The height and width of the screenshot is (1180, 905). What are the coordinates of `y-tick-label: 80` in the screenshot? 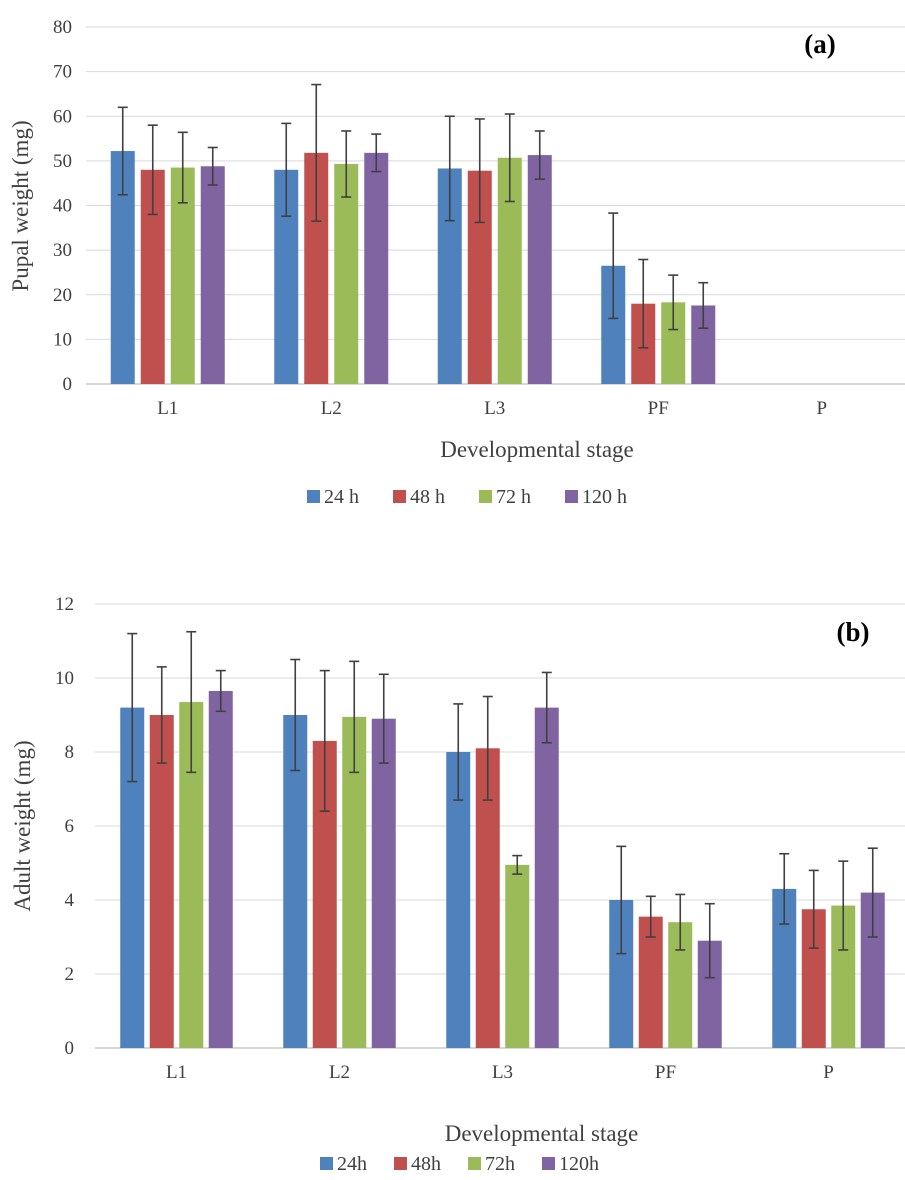 It's located at (62, 27).